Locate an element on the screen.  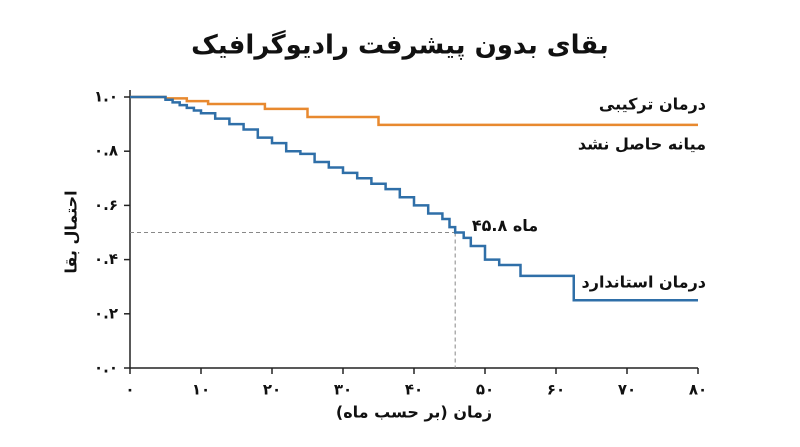
y-tick-label: ۱.۰ is located at coordinates (106, 97).